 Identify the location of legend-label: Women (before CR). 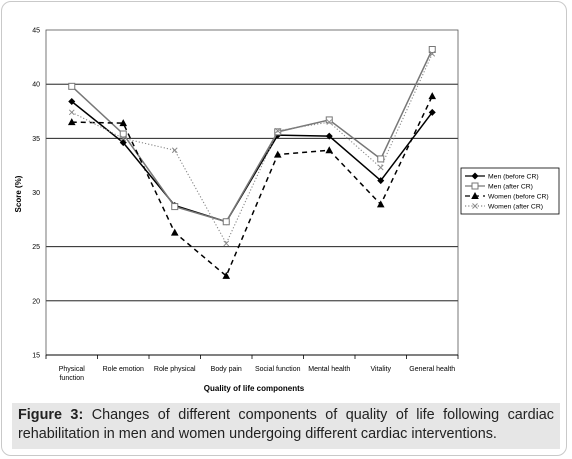
(518, 197).